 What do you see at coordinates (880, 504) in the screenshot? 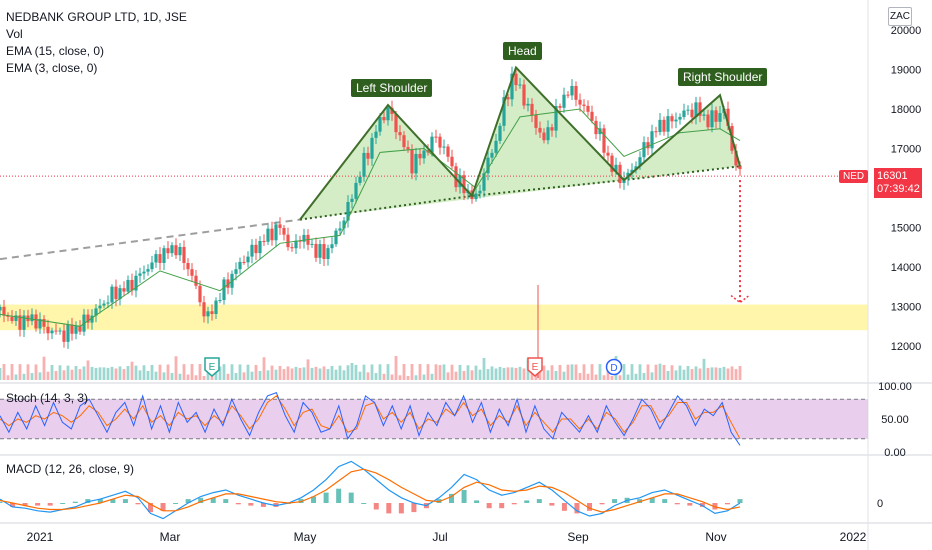
I see `macd-tick-label: 0` at bounding box center [880, 504].